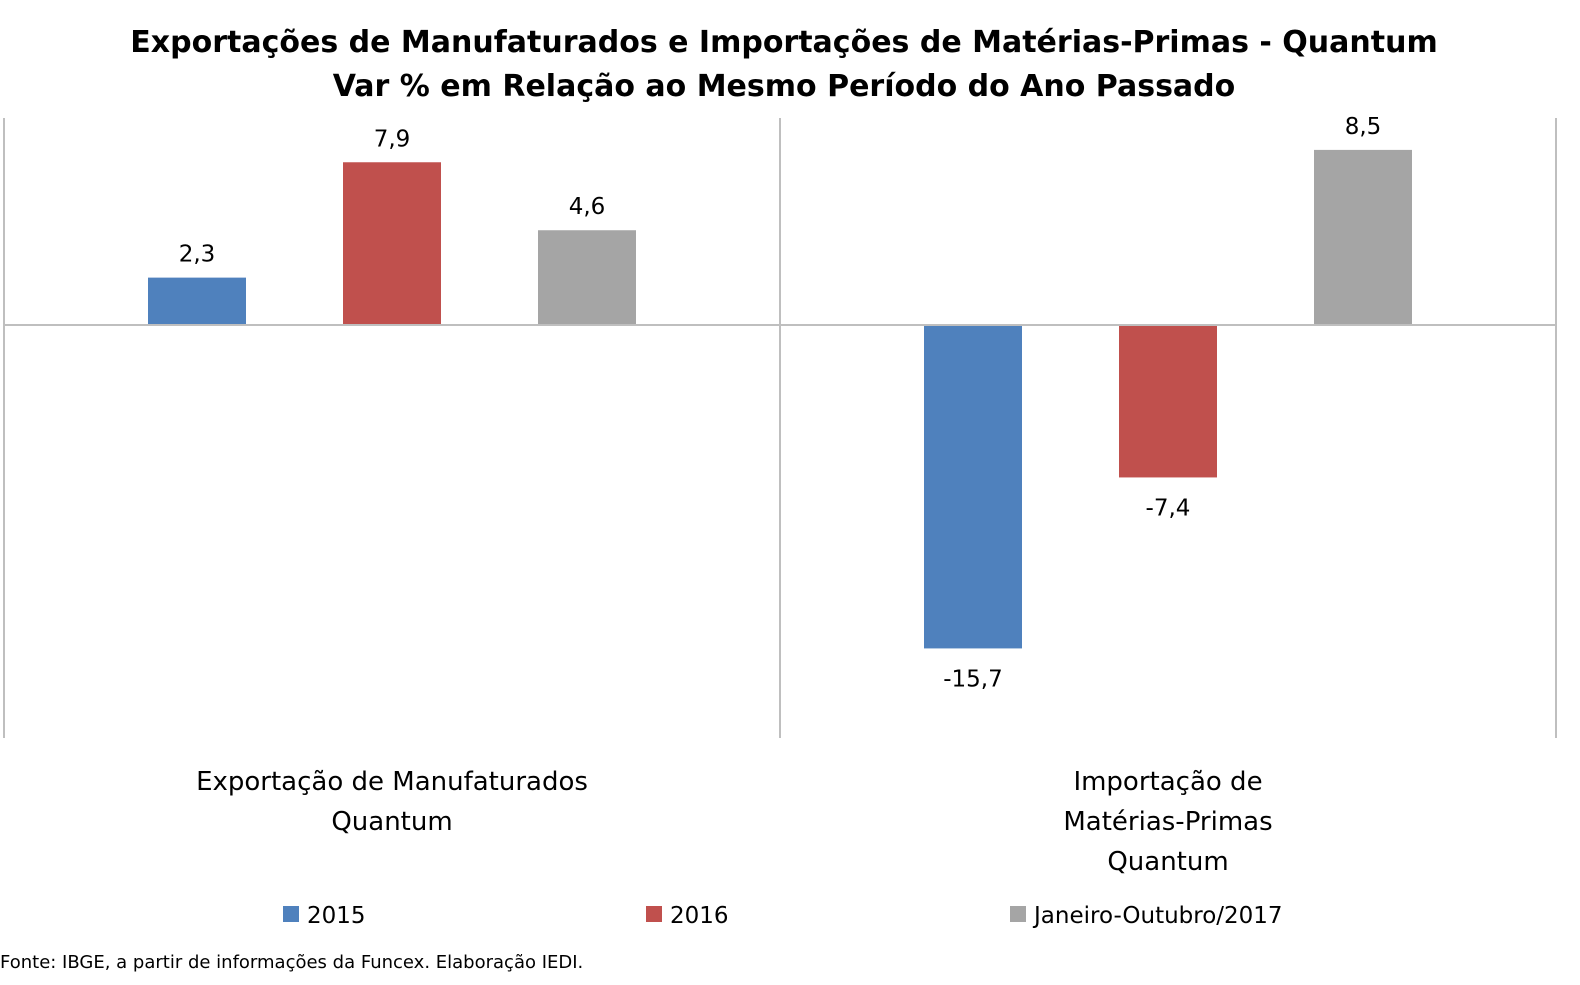  I want to click on data-label: 8,5, so click(1363, 127).